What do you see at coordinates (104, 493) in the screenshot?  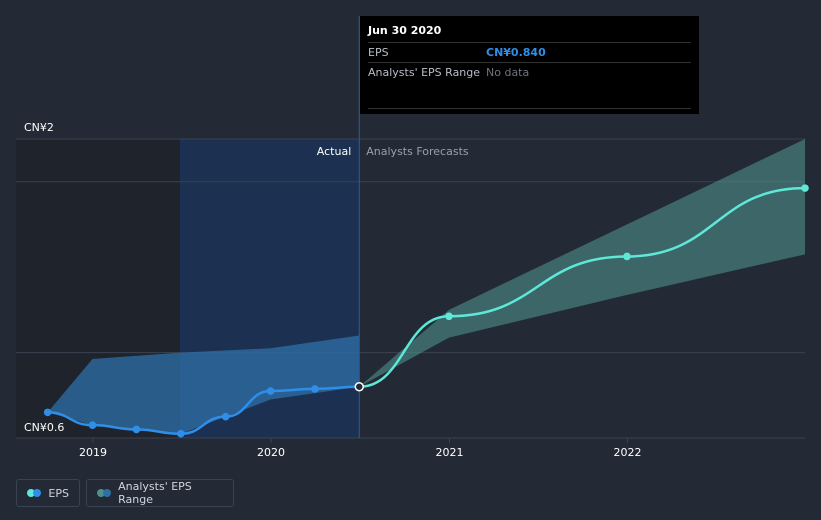 I see `range-legend-icon` at bounding box center [104, 493].